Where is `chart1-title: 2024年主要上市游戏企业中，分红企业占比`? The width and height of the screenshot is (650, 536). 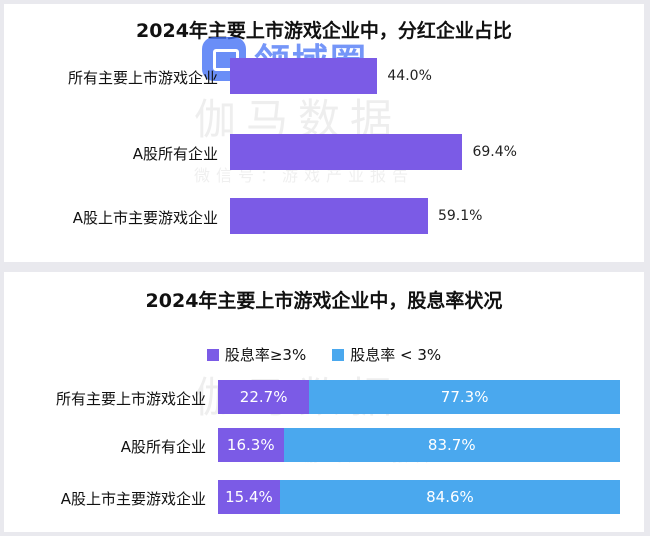 chart1-title: 2024年主要上市游戏企业中，分红企业占比 is located at coordinates (324, 31).